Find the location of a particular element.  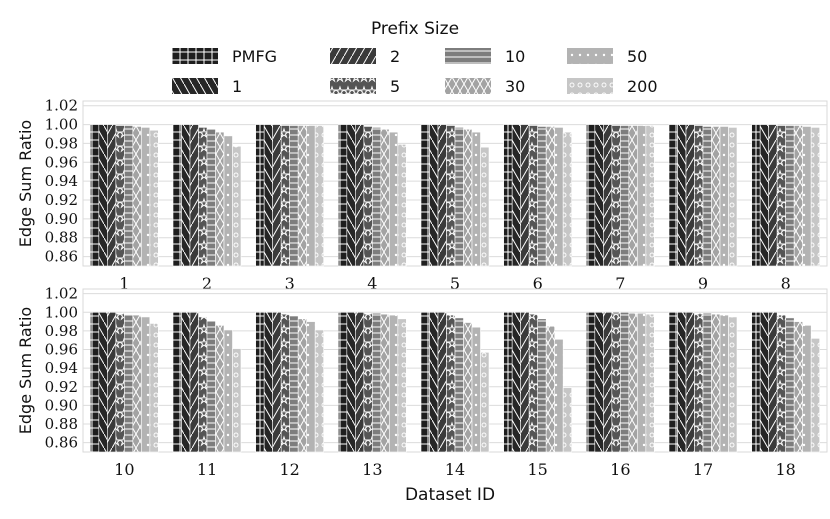

y-tick-label: 0.92 is located at coordinates (61, 387).